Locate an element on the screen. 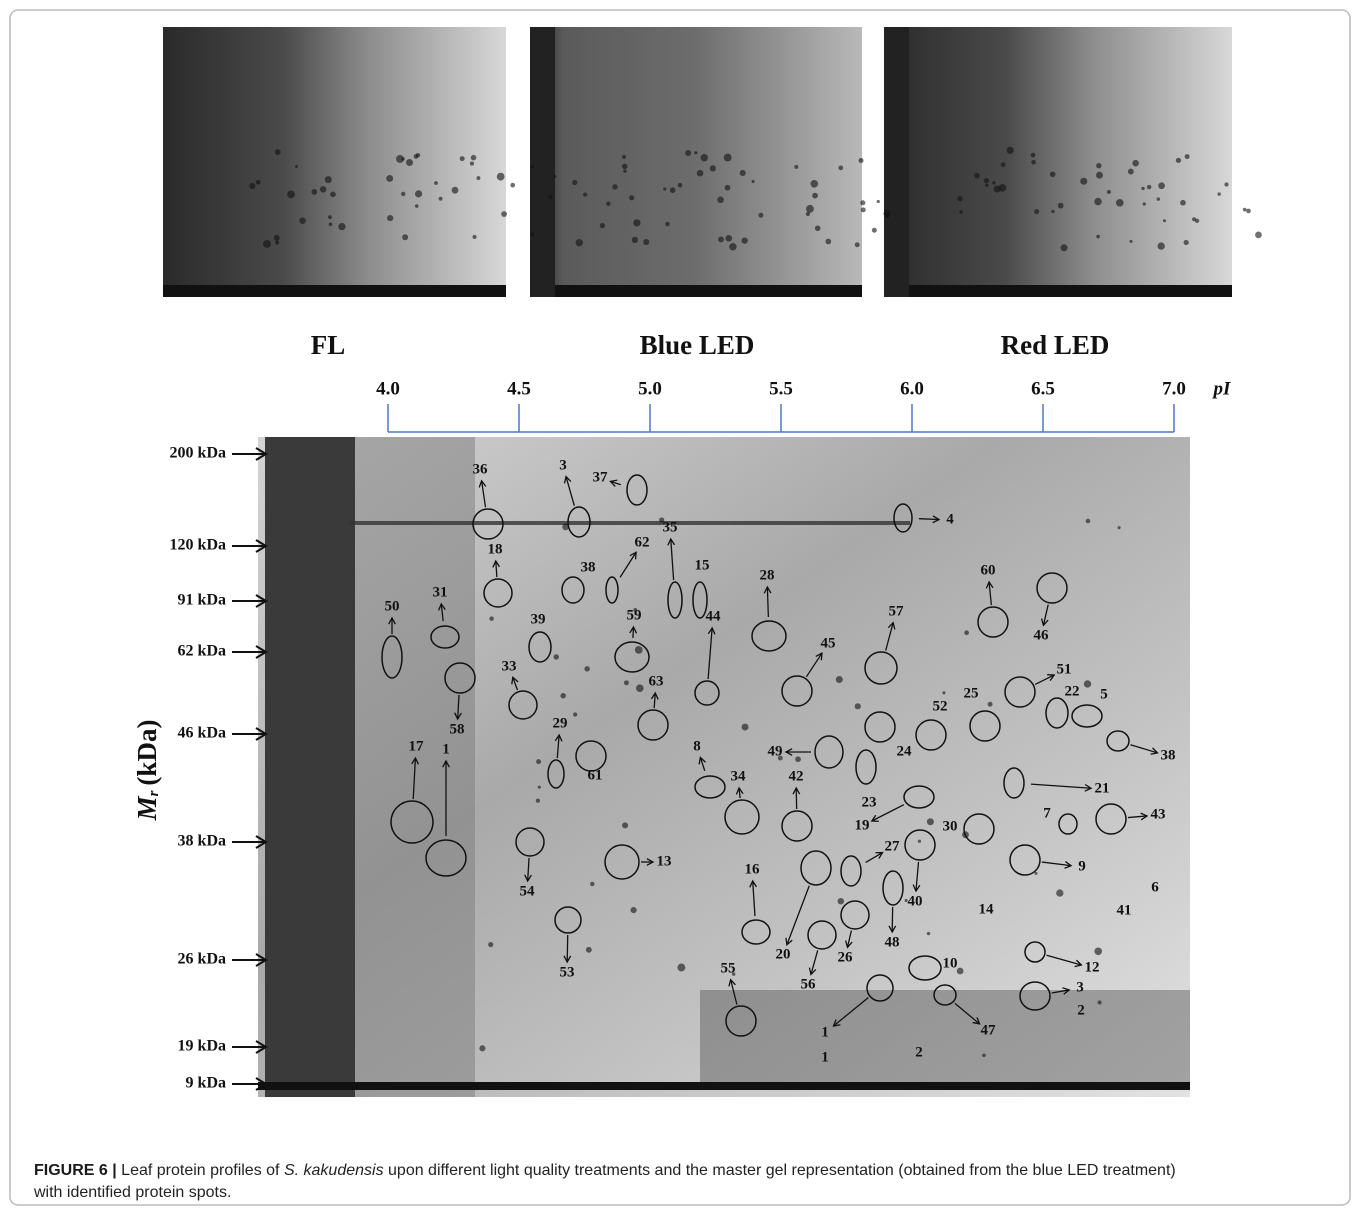 The height and width of the screenshot is (1215, 1360). spot-label: 40 is located at coordinates (915, 901).